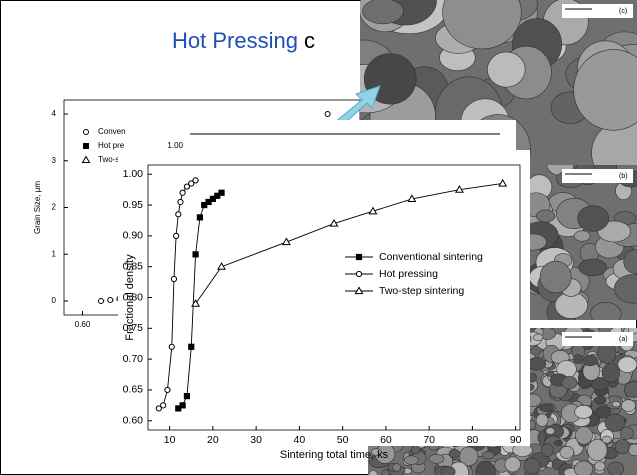  I want to click on y-tick-label: 1, so click(54, 253).